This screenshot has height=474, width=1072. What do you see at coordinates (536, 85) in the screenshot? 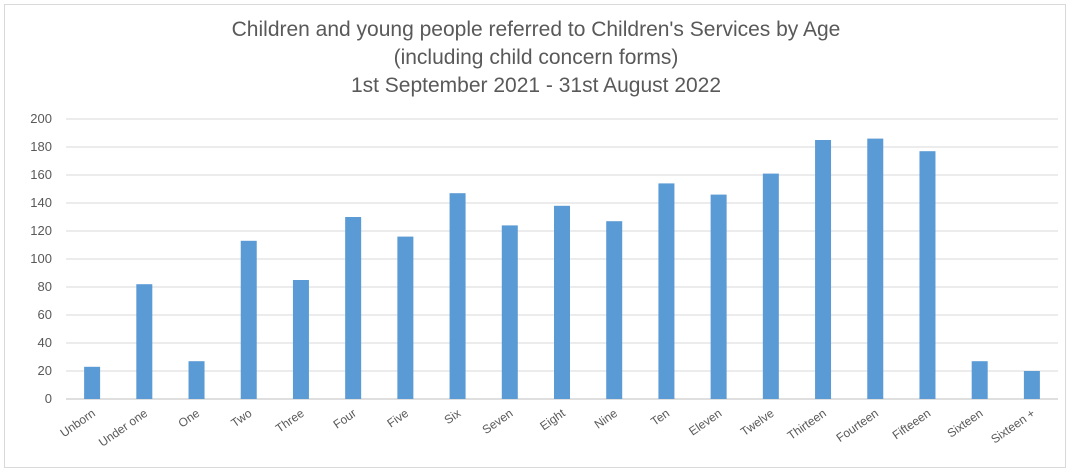
I see `chart-title-line-3: 1st September 2021 - 31st August 2022` at bounding box center [536, 85].